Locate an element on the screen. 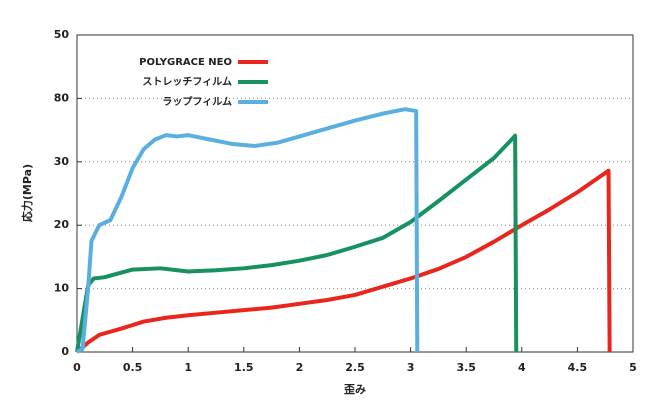 This screenshot has height=414, width=660. y-axis-label: 応力(MPa) is located at coordinates (27, 193).